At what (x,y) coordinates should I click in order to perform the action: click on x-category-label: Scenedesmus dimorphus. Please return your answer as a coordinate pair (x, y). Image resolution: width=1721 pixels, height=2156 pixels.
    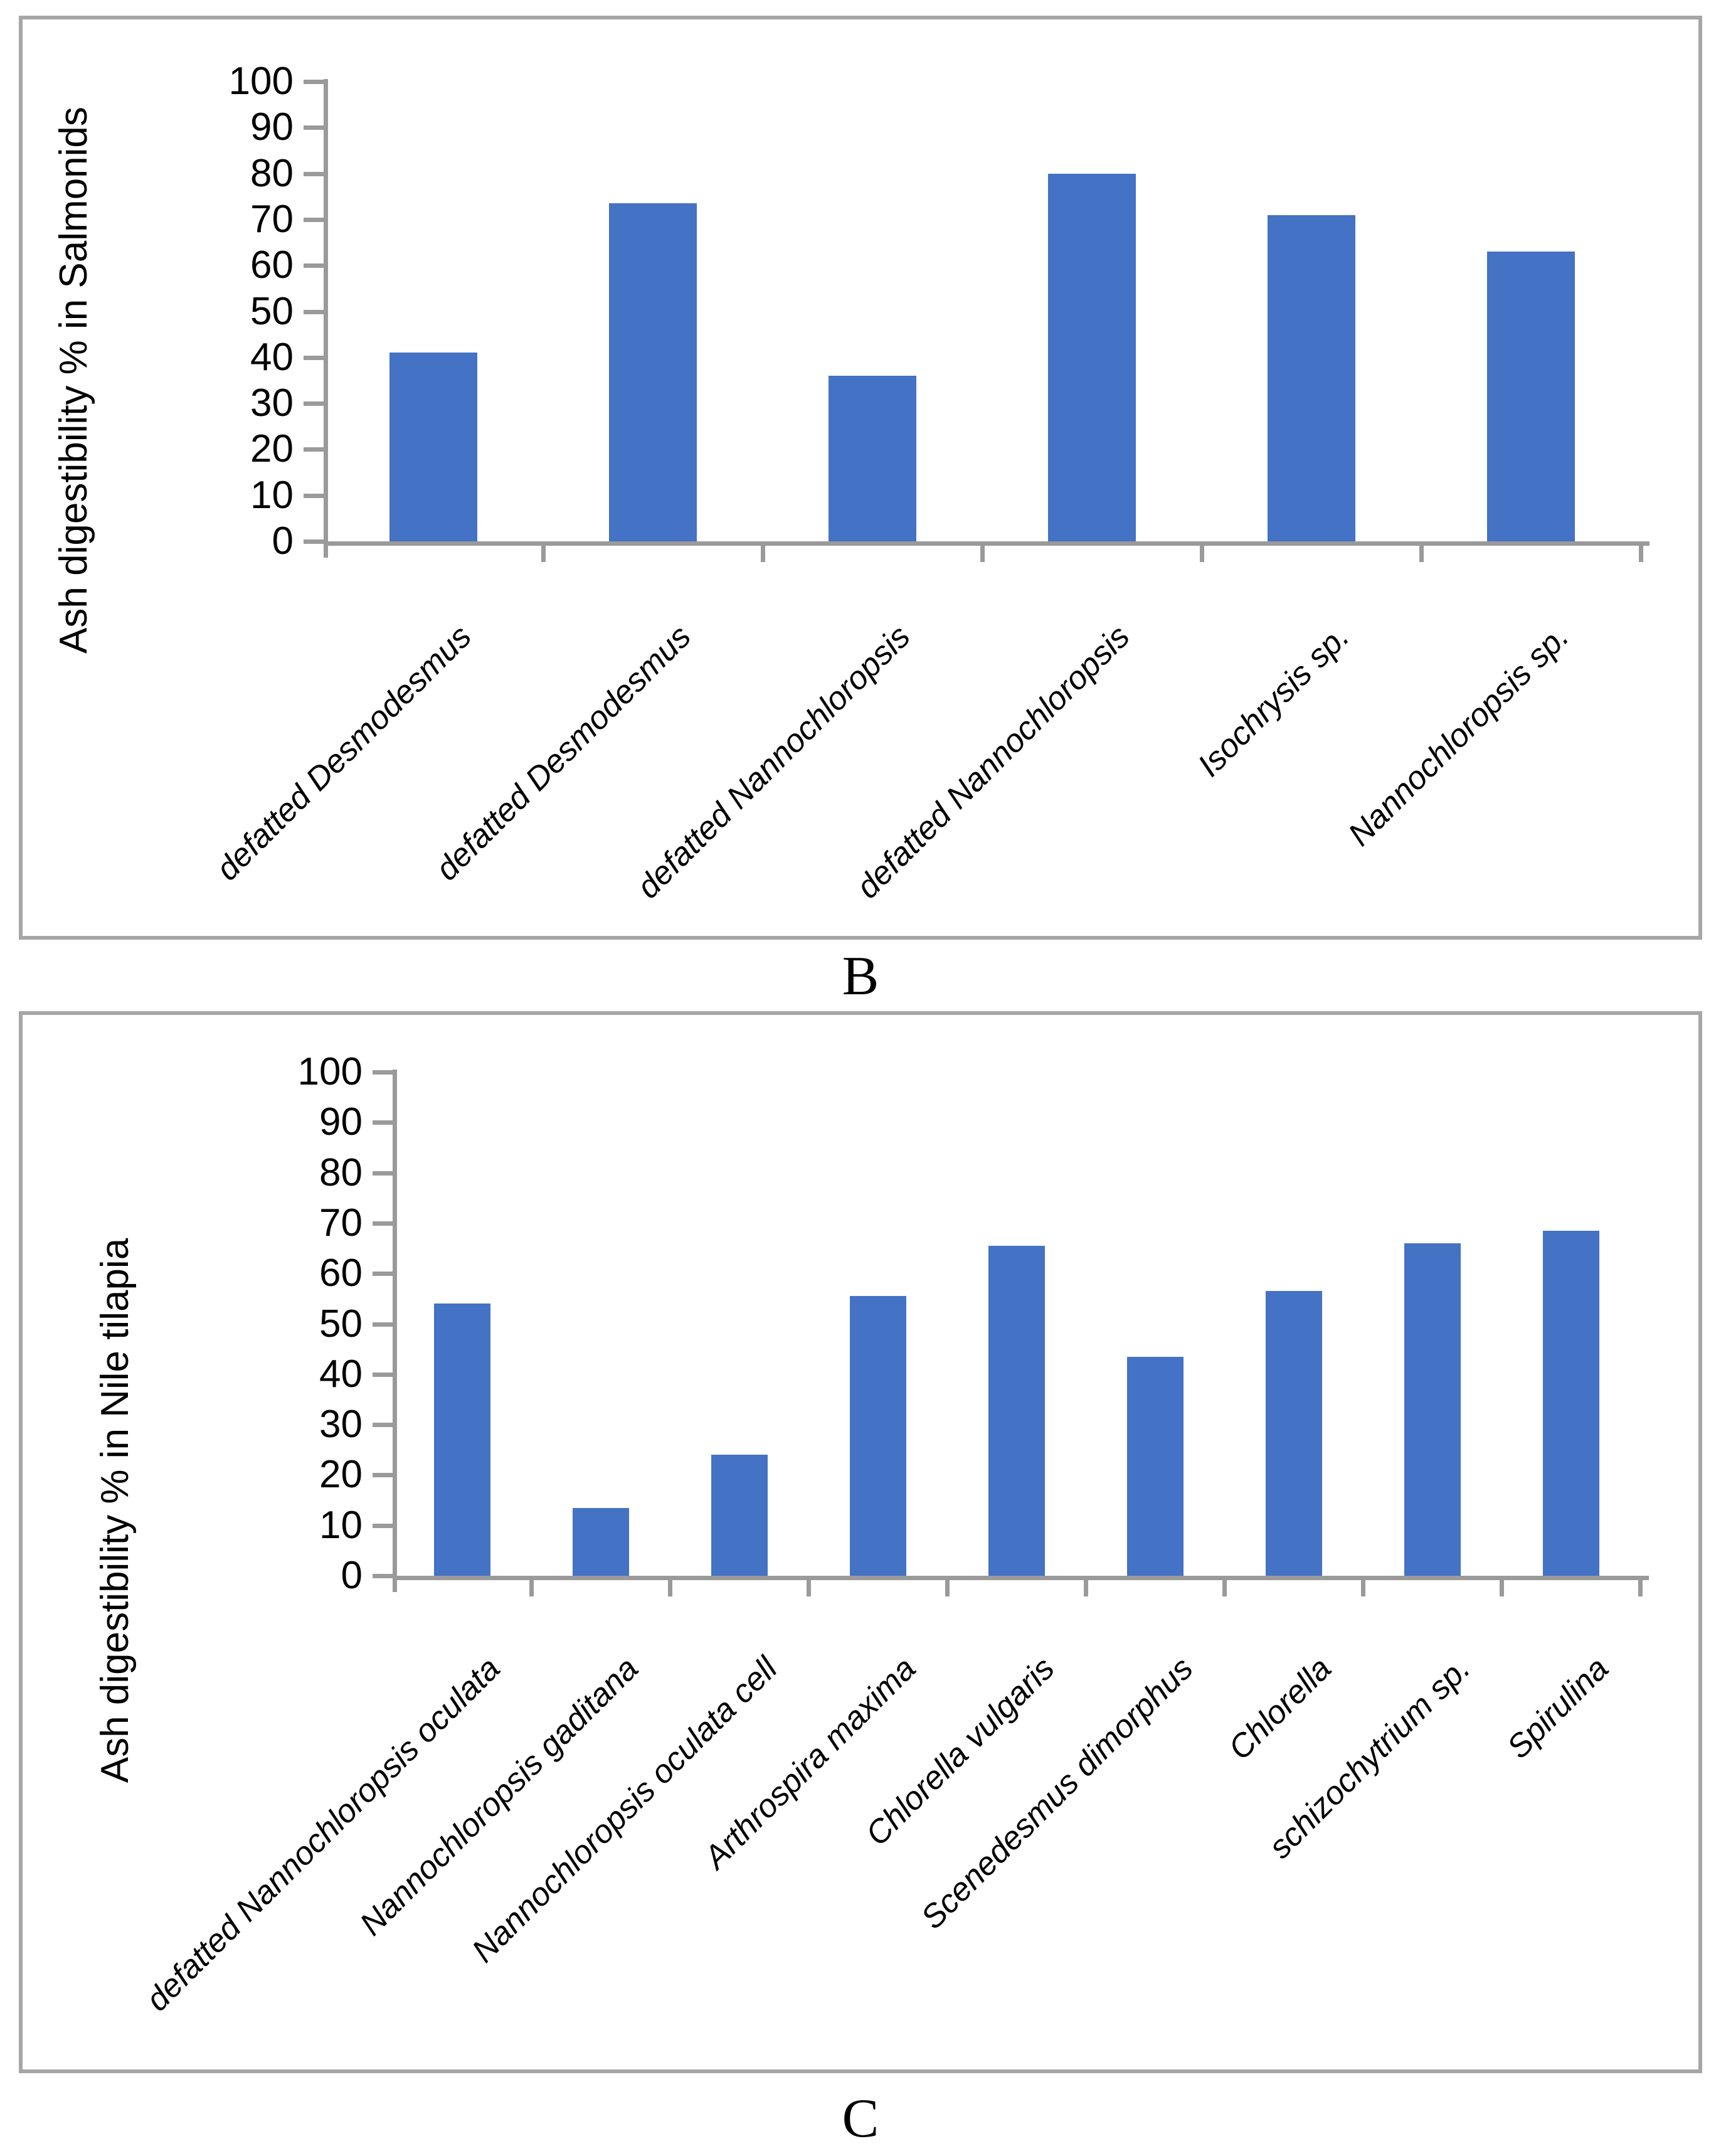
    Looking at the image, I should click on (1057, 1793).